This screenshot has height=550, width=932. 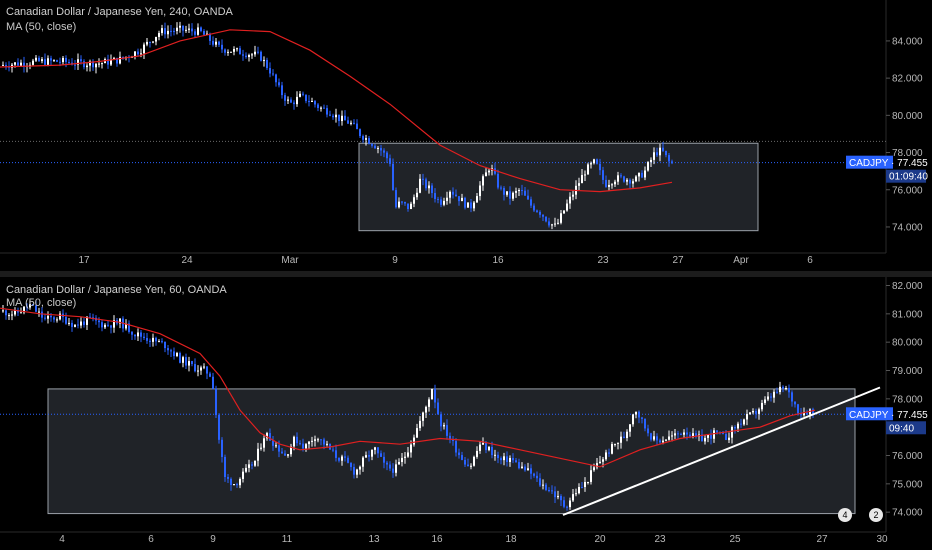 What do you see at coordinates (845, 515) in the screenshot?
I see `alert-icon: 4` at bounding box center [845, 515].